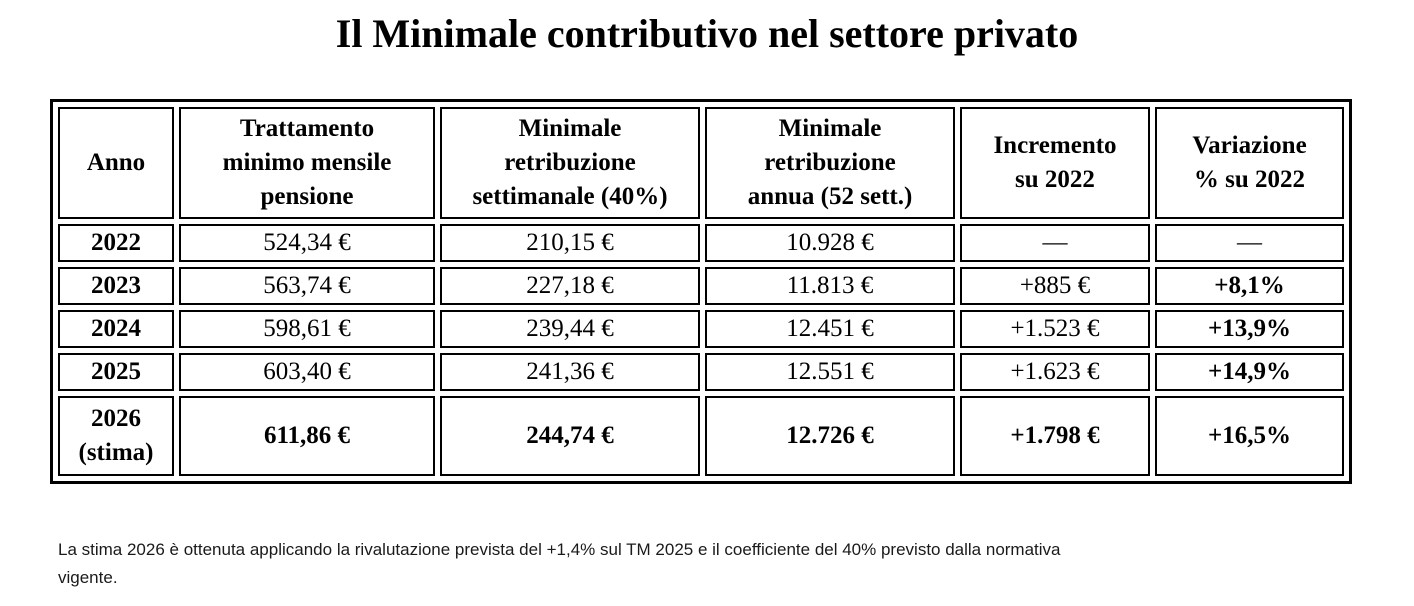 The image size is (1414, 606). What do you see at coordinates (570, 243) in the screenshot?
I see `cell-minimale-settimanale: 210,15 €` at bounding box center [570, 243].